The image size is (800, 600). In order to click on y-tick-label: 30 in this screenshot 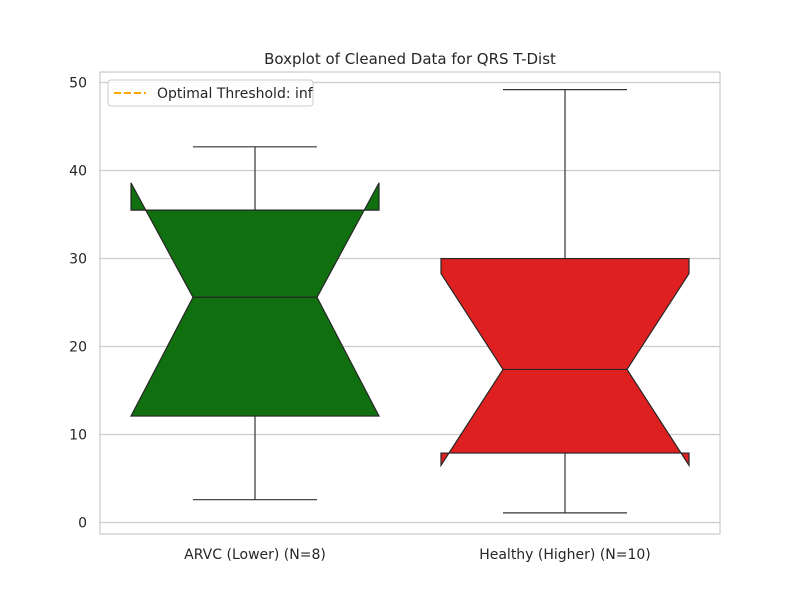, I will do `click(78, 260)`.